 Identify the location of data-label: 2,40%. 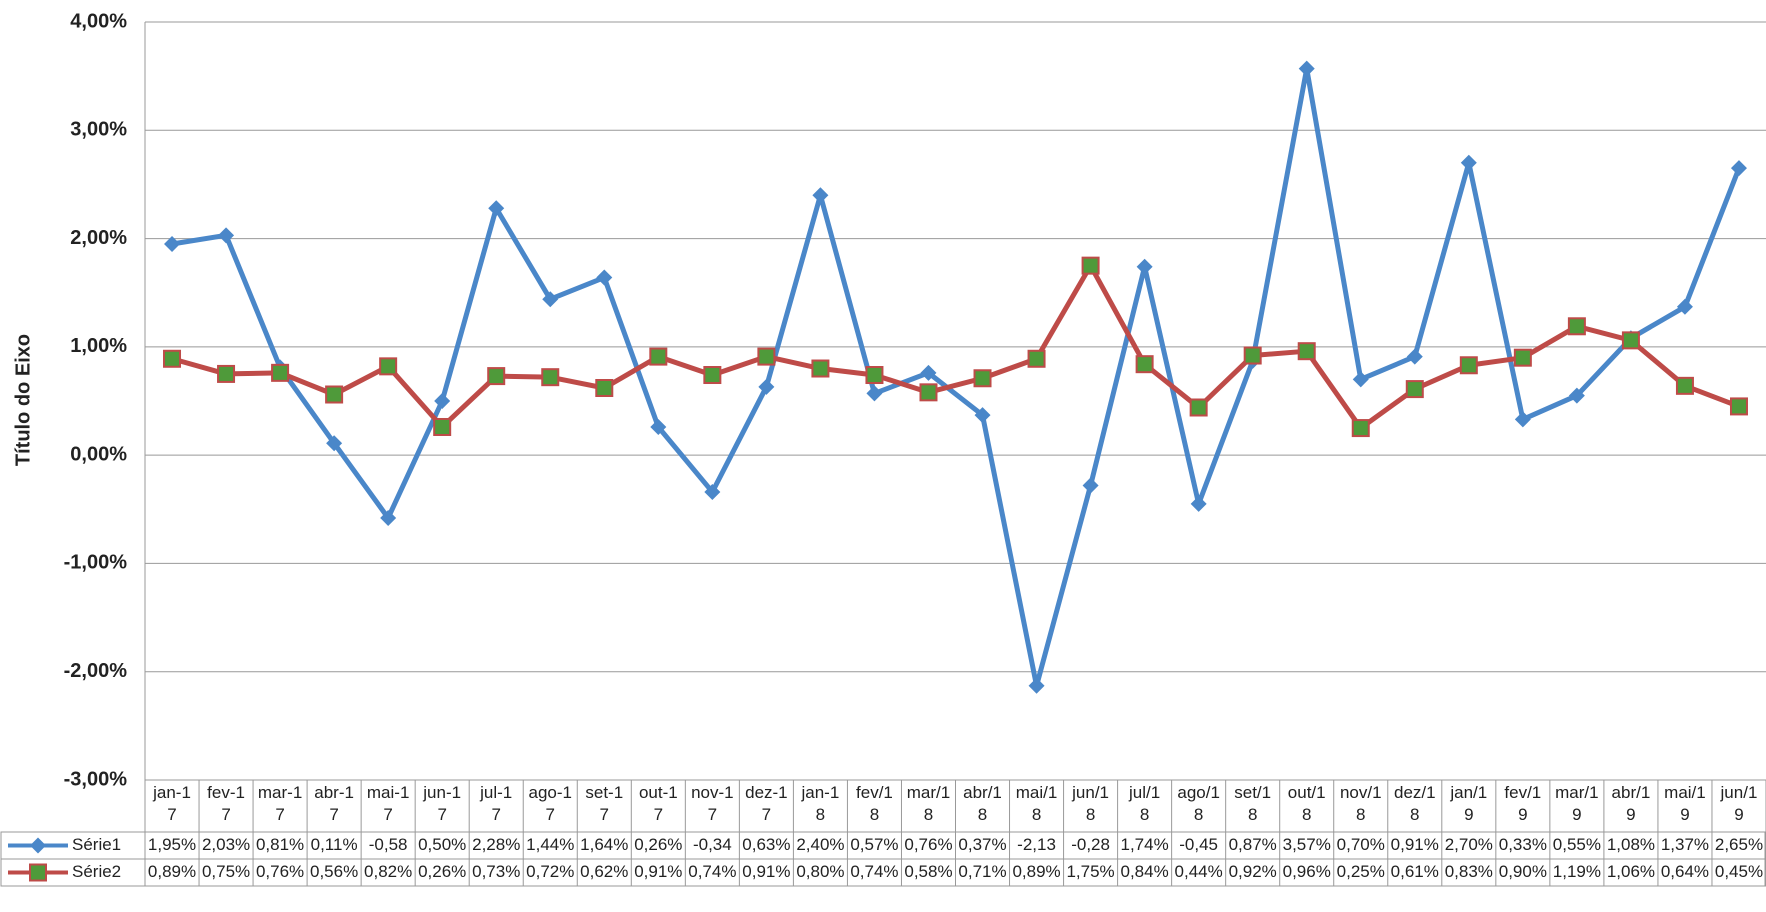
(820, 844).